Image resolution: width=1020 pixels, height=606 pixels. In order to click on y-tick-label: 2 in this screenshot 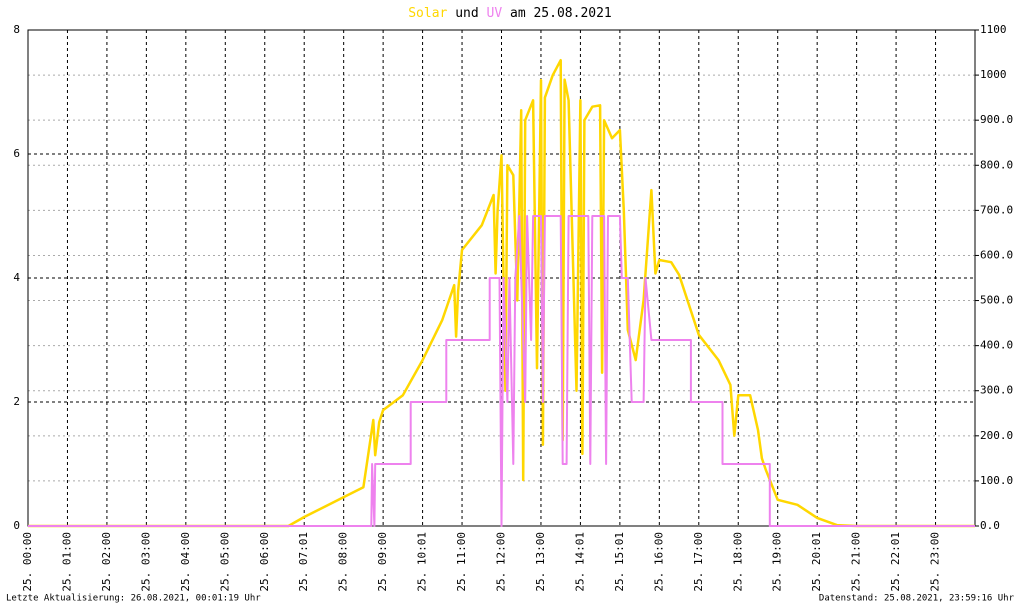, I will do `click(16, 401)`.